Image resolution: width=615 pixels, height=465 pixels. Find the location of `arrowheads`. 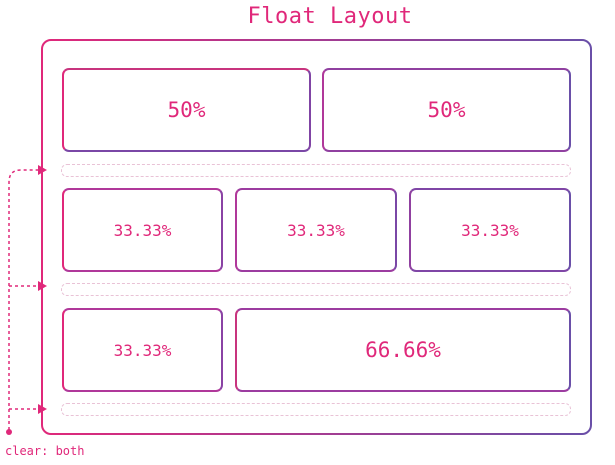

arrowheads is located at coordinates (42, 289).